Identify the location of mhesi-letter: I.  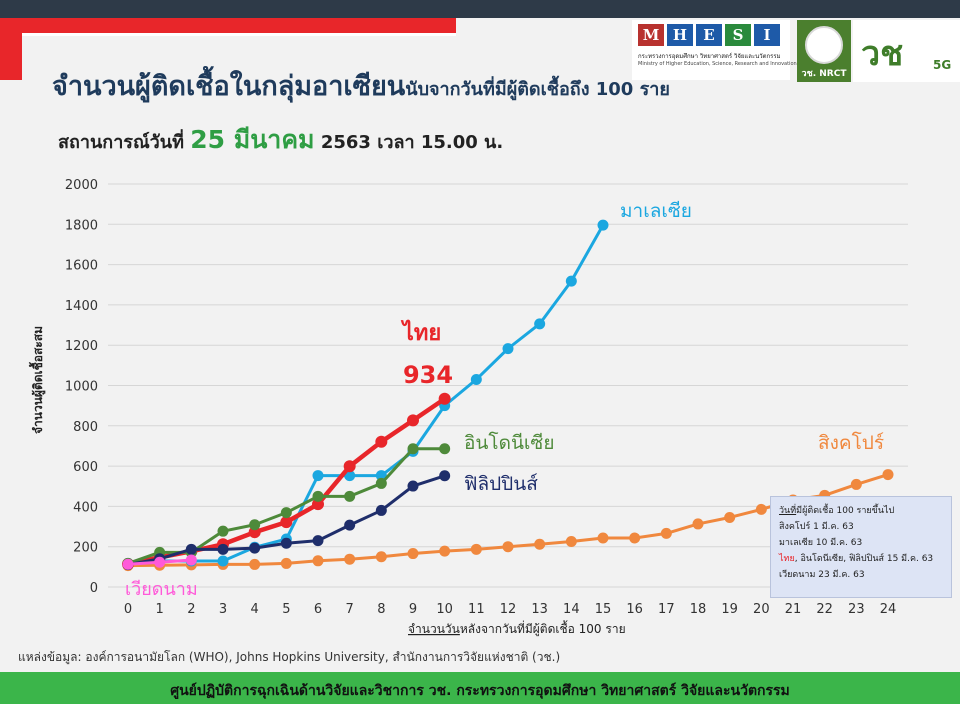
(767, 35).